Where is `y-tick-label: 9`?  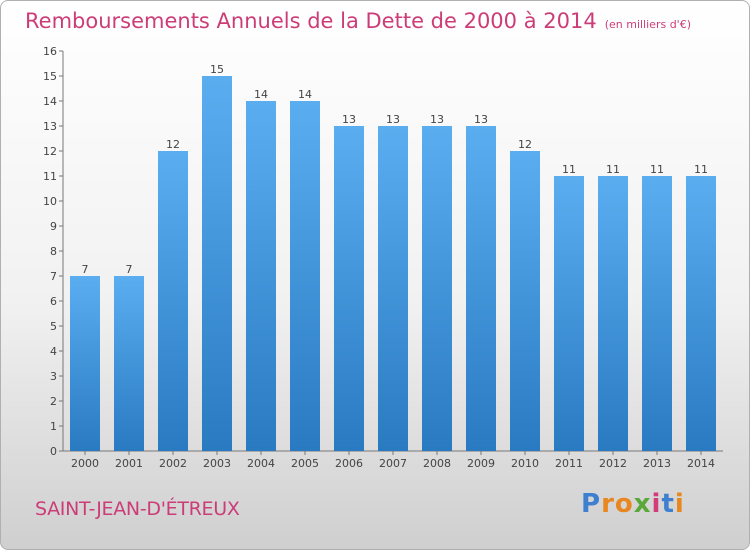
y-tick-label: 9 is located at coordinates (53, 226).